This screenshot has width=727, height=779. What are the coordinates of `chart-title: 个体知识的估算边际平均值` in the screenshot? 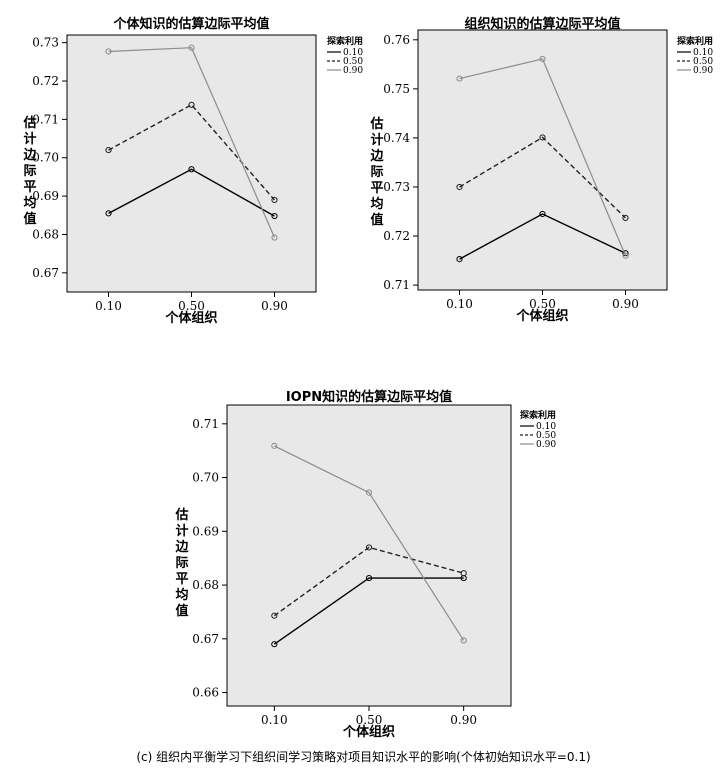 It's located at (190, 24).